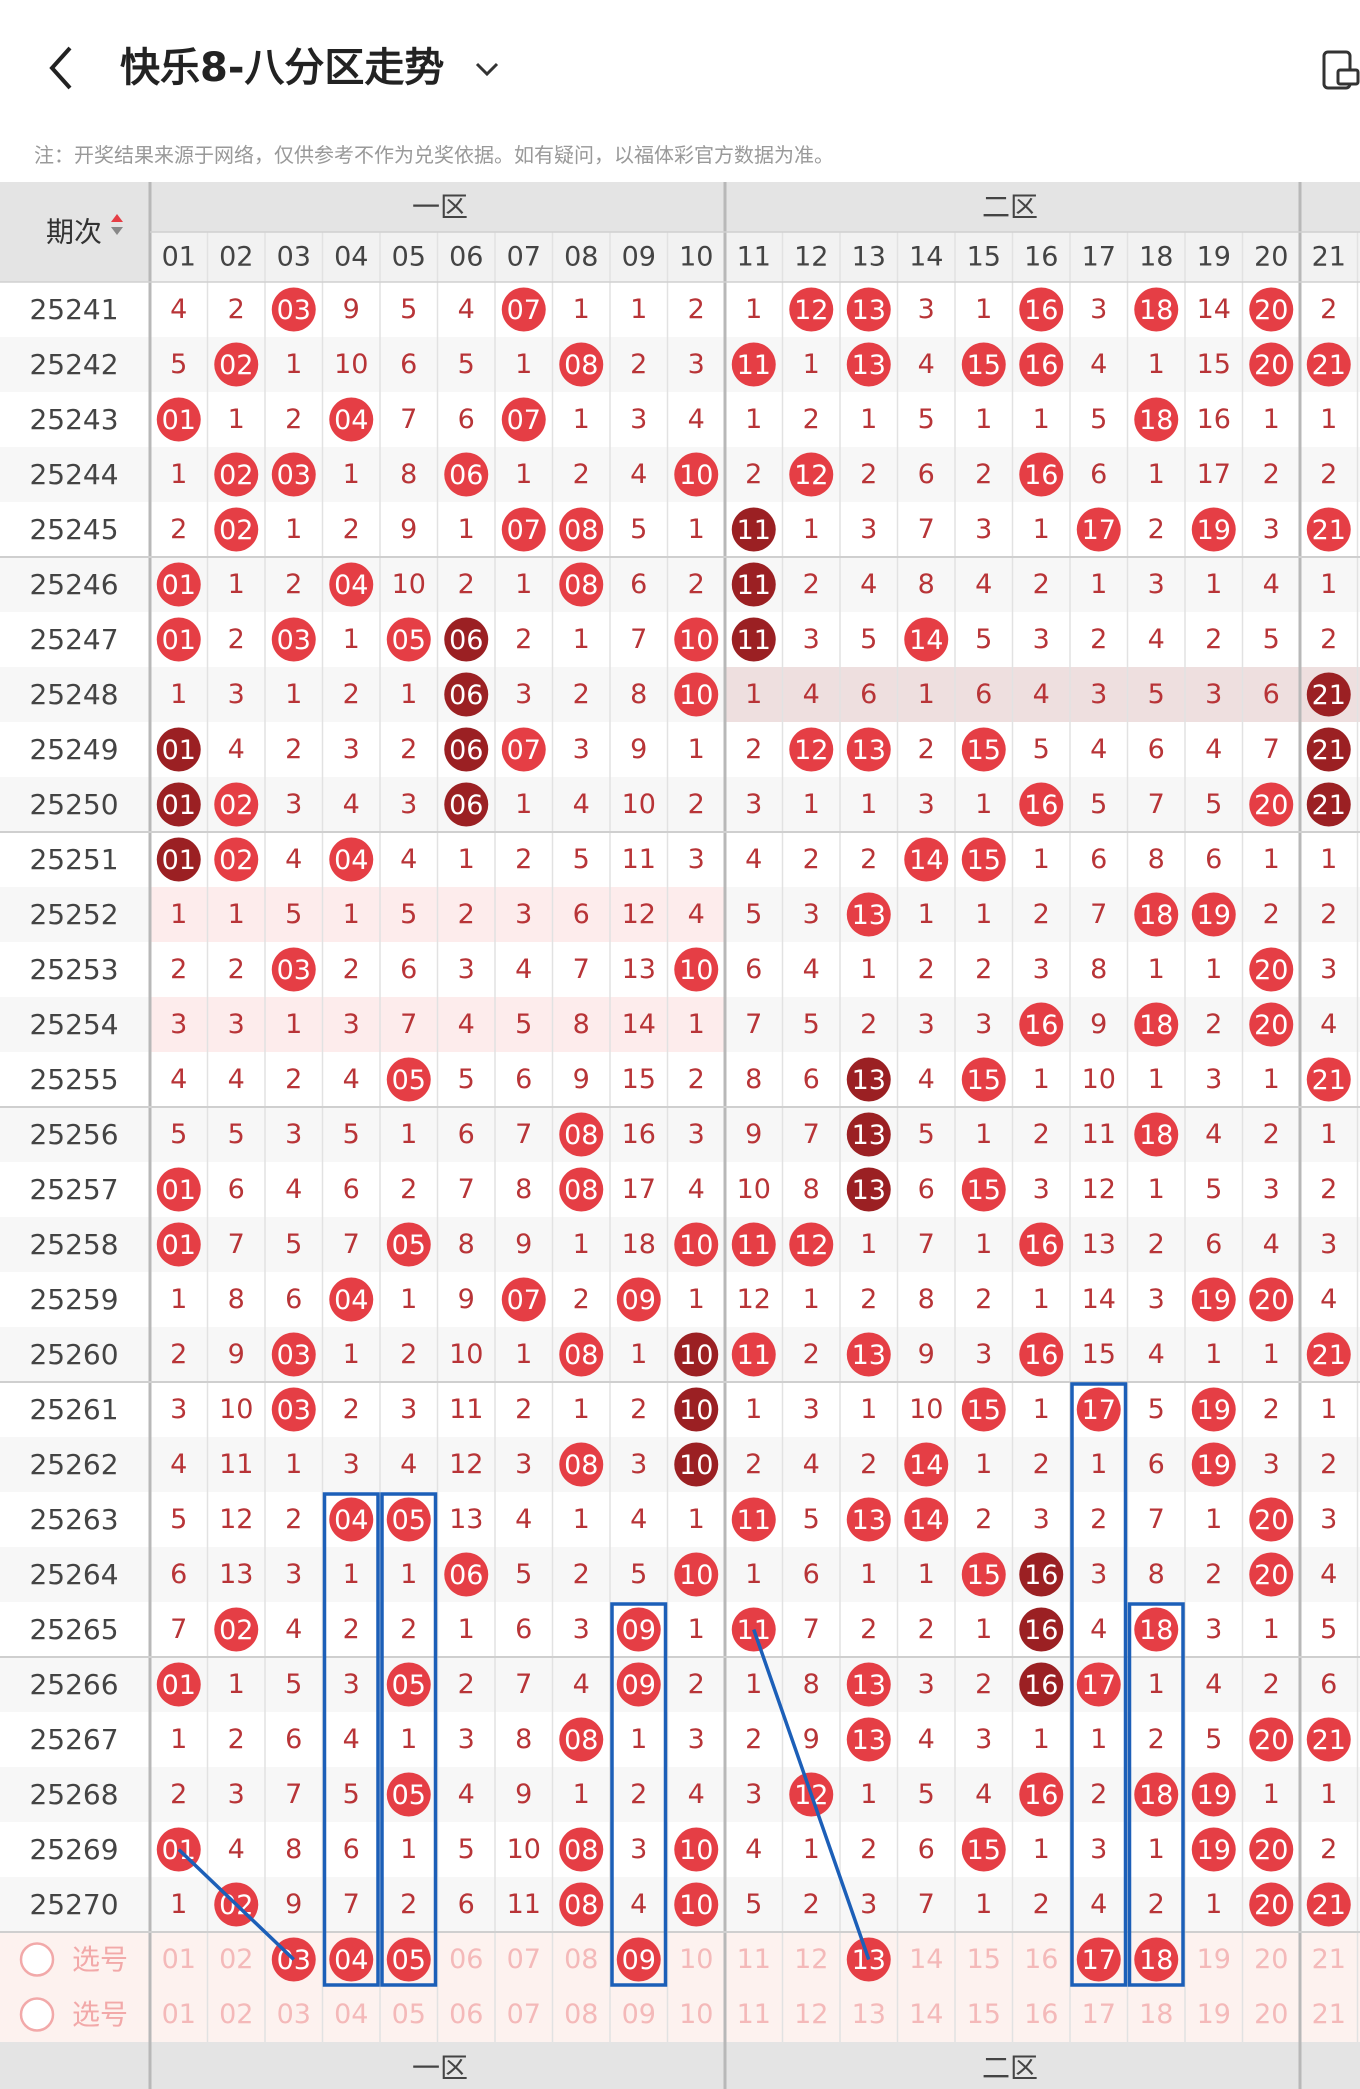 The image size is (1360, 2089). What do you see at coordinates (1099, 257) in the screenshot?
I see `column-header: 17` at bounding box center [1099, 257].